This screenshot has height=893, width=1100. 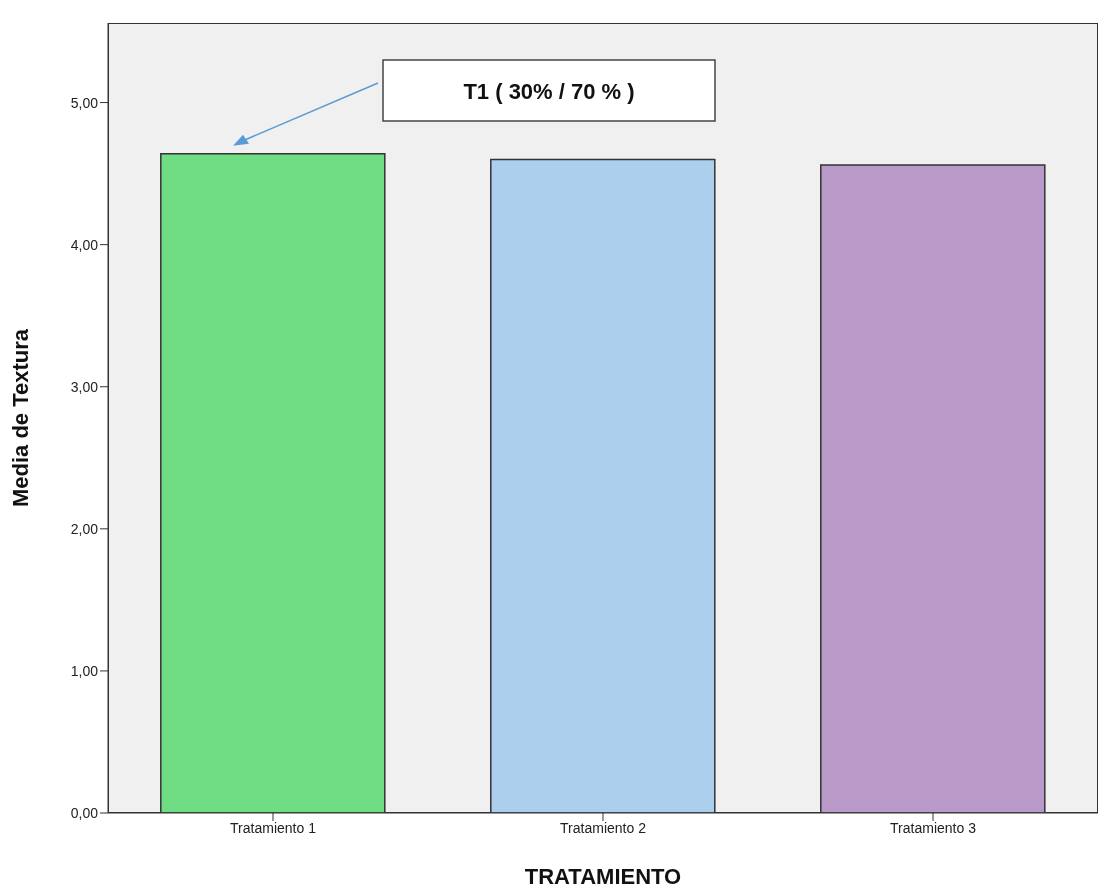 What do you see at coordinates (603, 876) in the screenshot?
I see `x-axis-title: TRATAMIENTO` at bounding box center [603, 876].